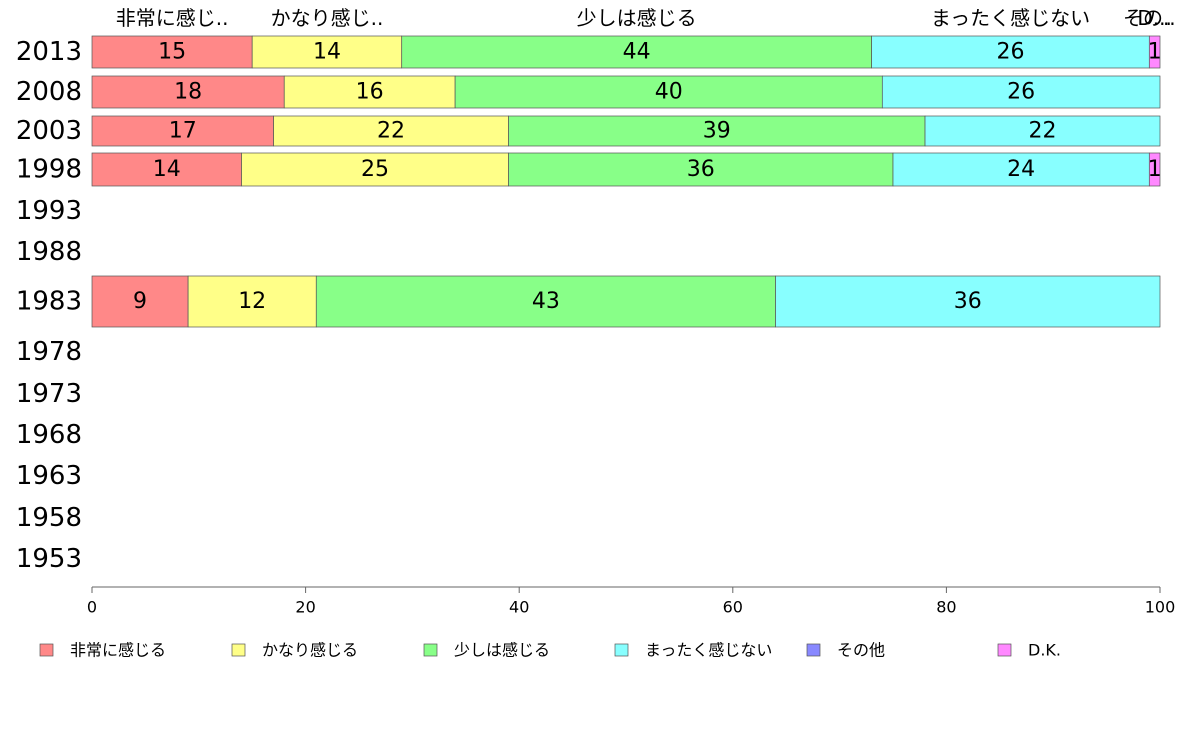 This screenshot has width=1188, height=736. What do you see at coordinates (49, 252) in the screenshot?
I see `y-tick-label-1988: 1988` at bounding box center [49, 252].